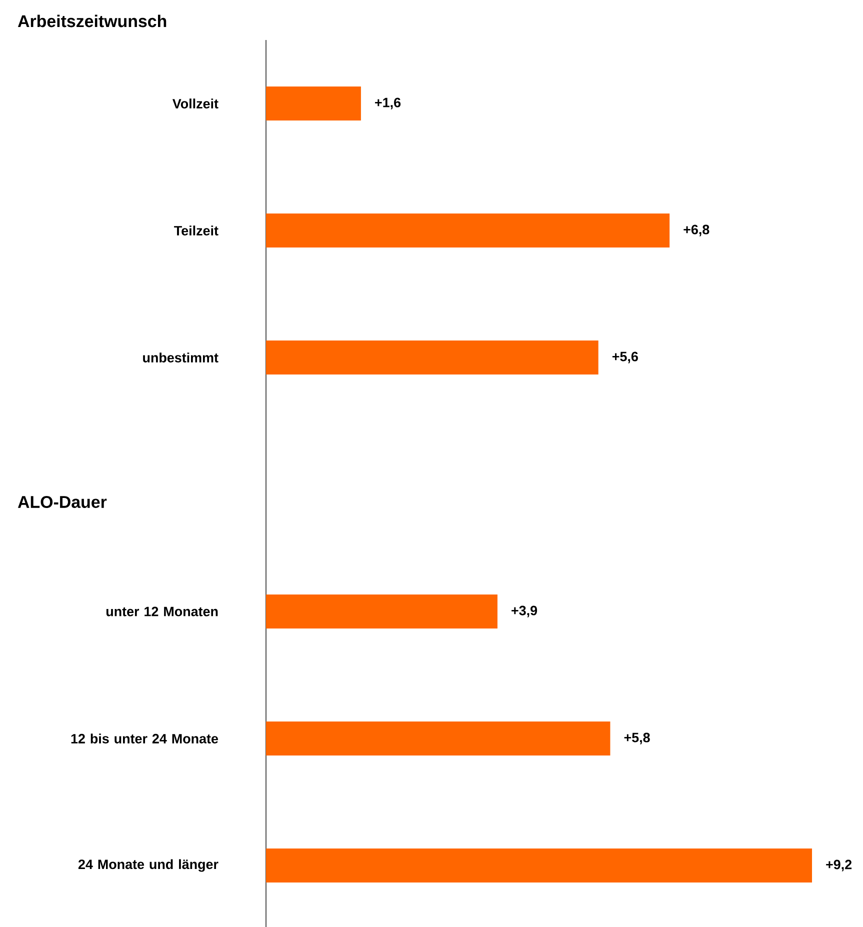 Image resolution: width=863 pixels, height=927 pixels. I want to click on y-tick-label: unter 12 Monaten, so click(162, 611).